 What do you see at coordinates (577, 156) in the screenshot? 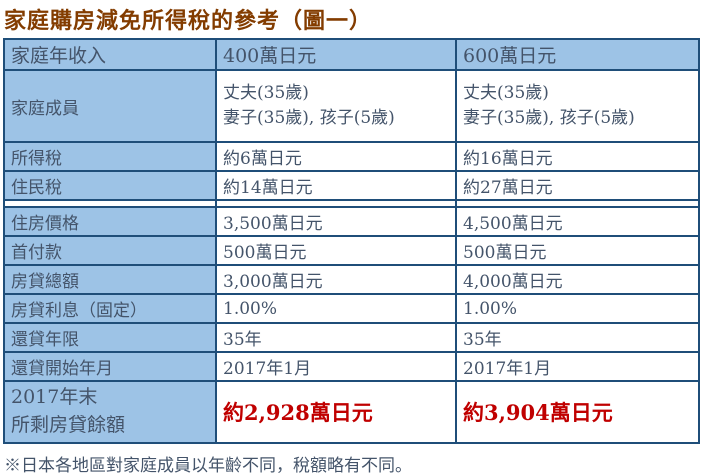
I see `row-value-cell: 約16萬日元` at bounding box center [577, 156].